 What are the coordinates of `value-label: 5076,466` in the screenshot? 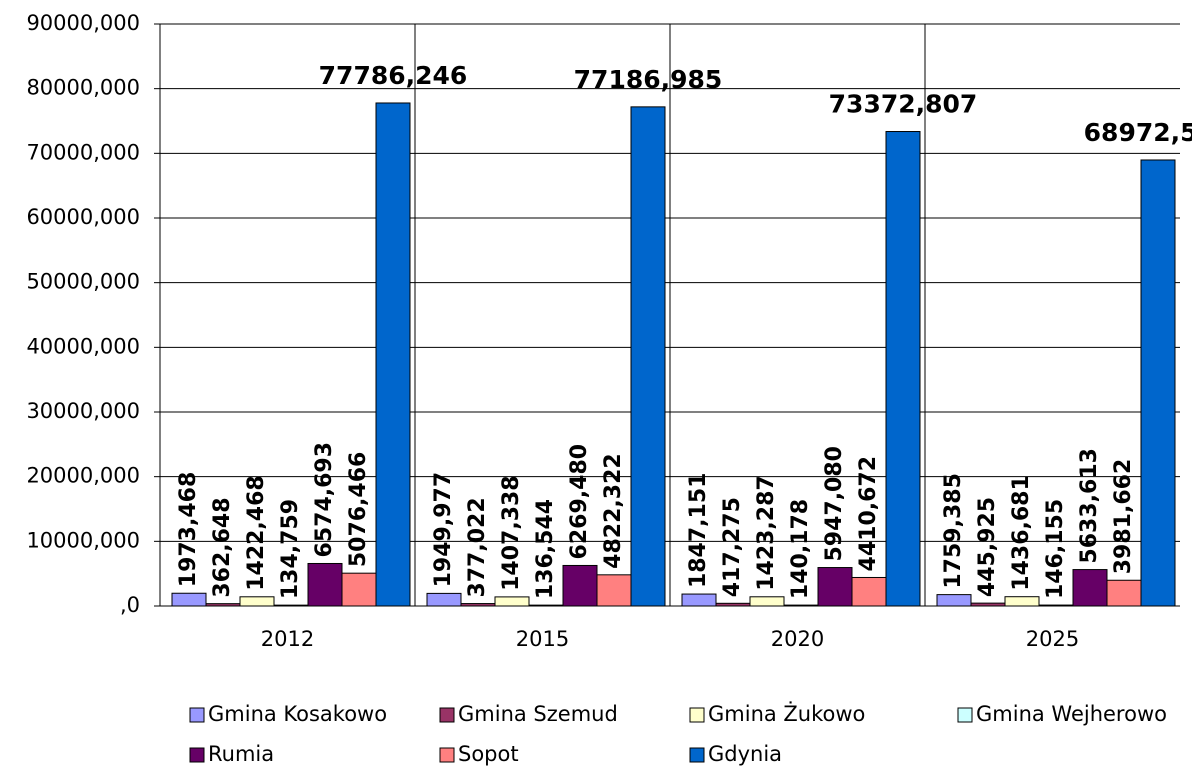 It's located at (358, 510).